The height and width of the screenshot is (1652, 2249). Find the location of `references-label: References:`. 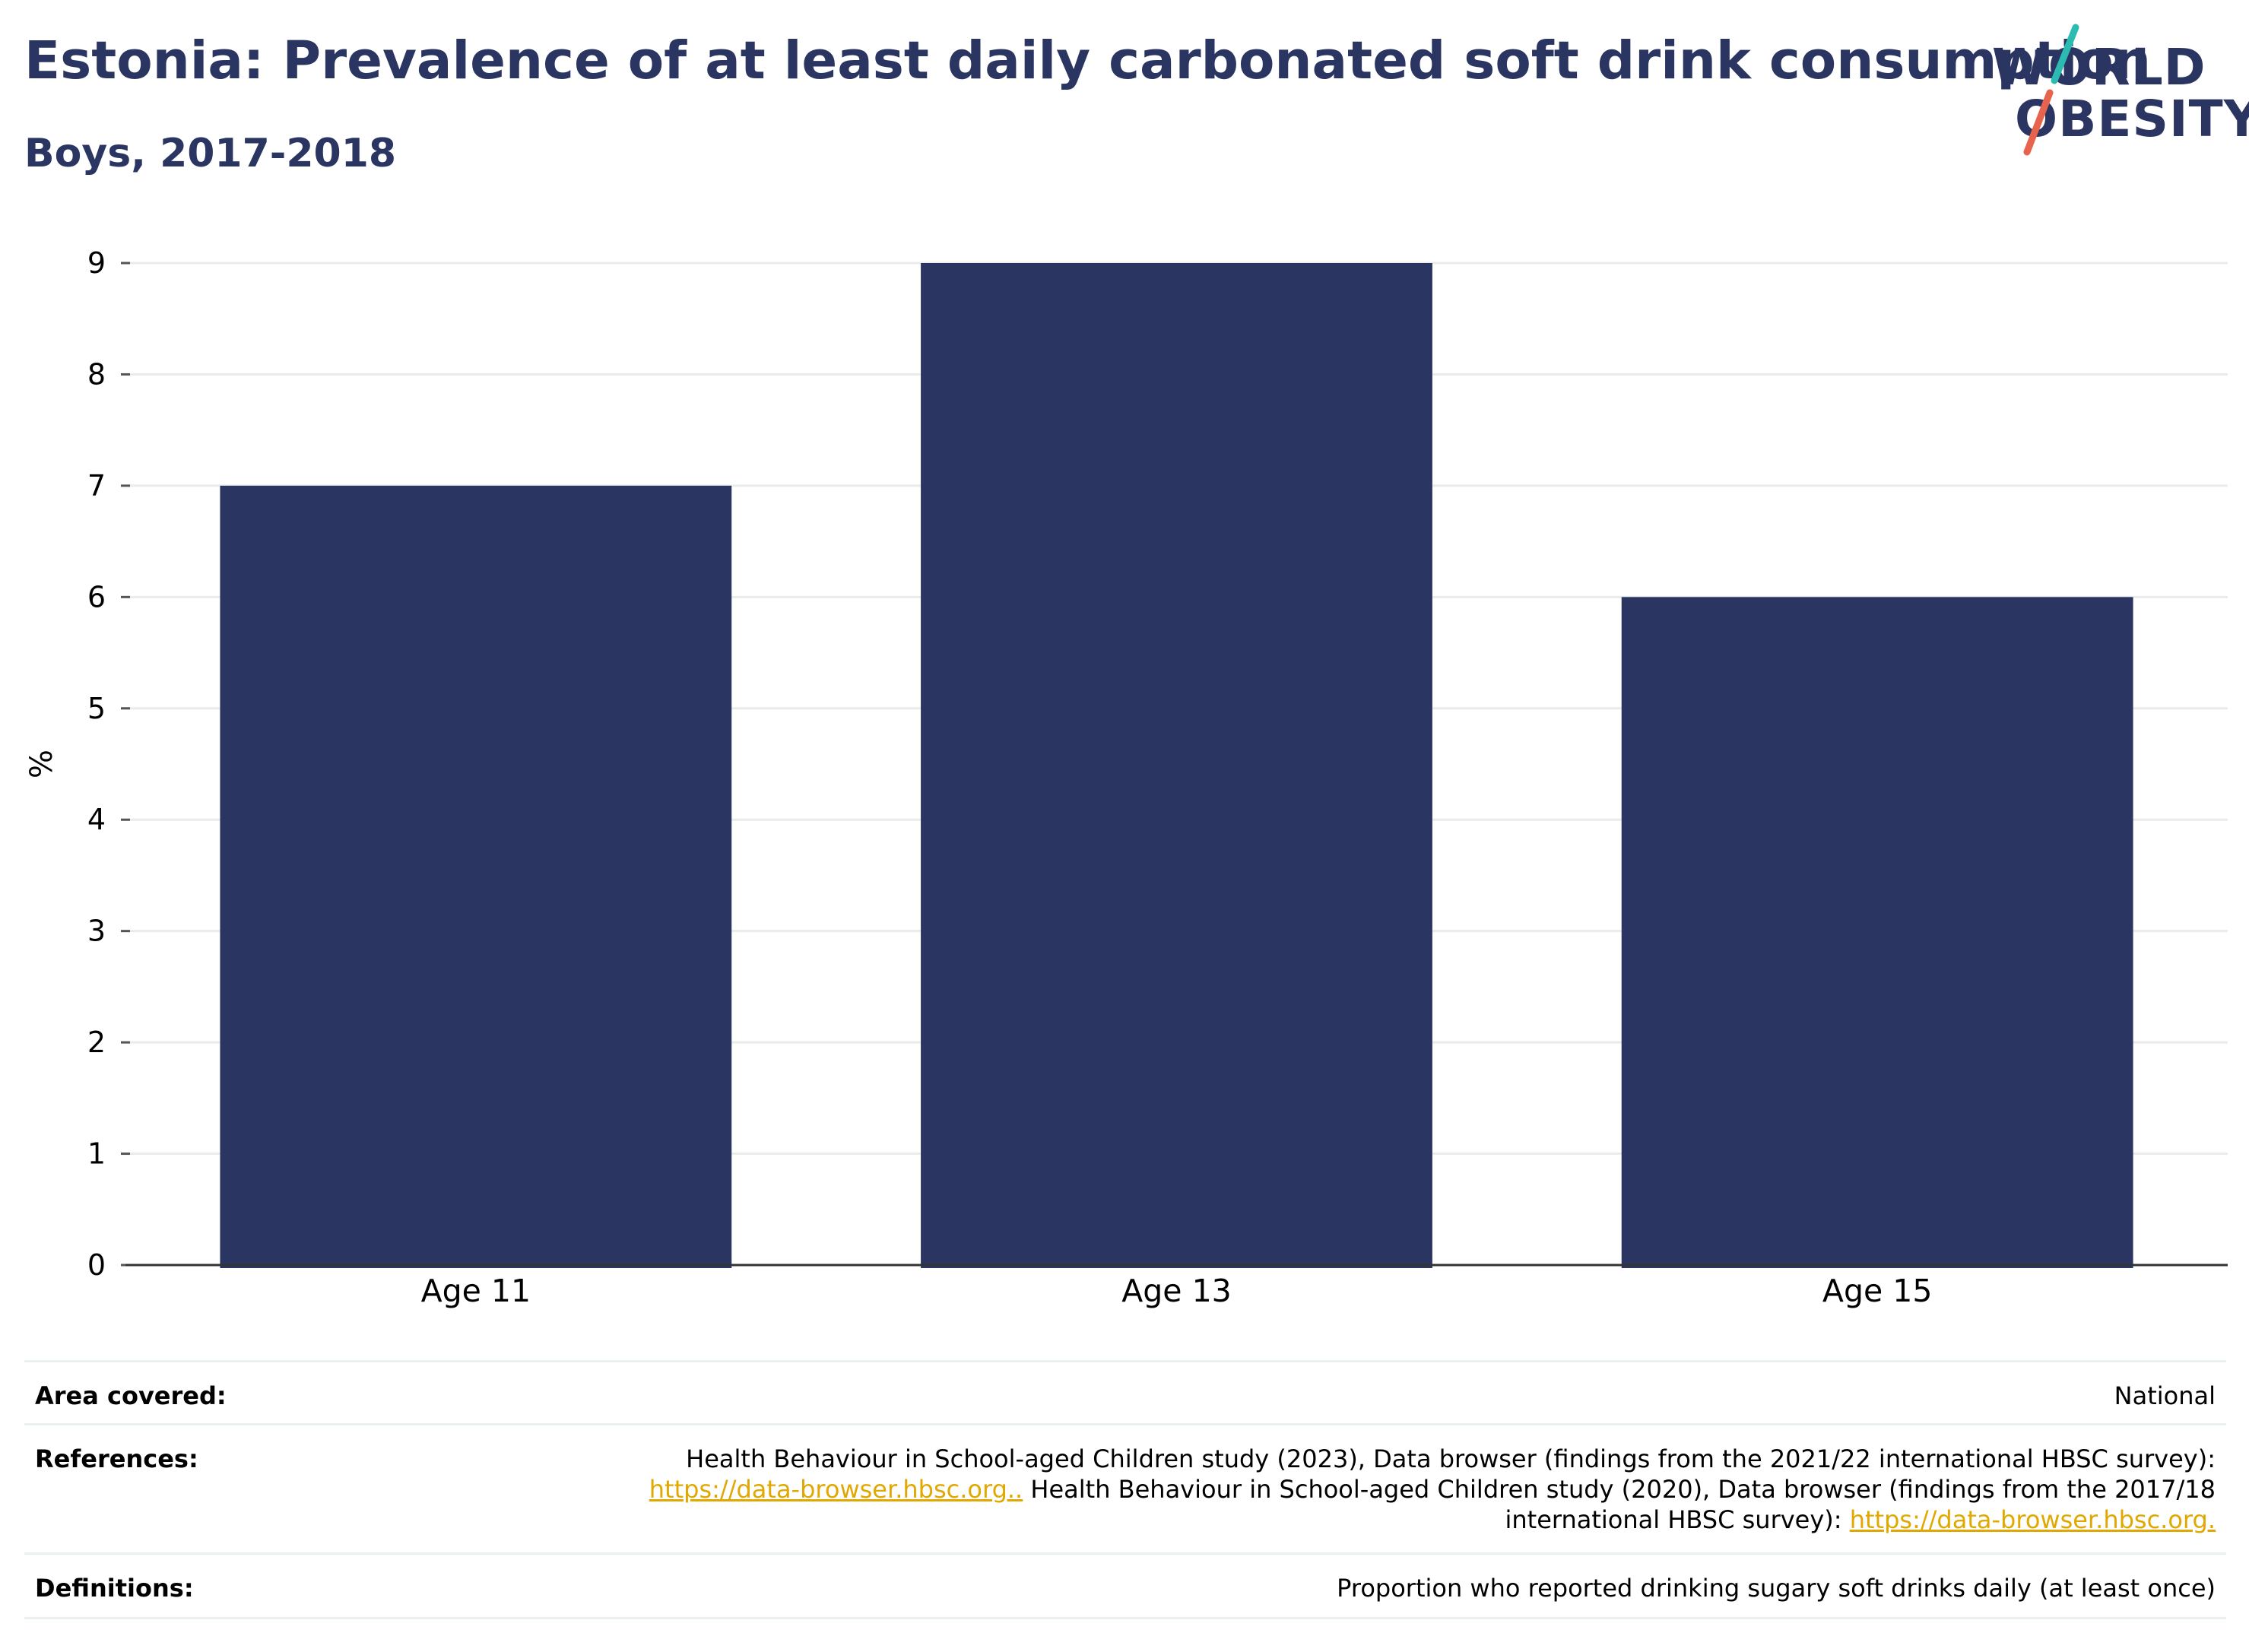

references-label: References: is located at coordinates (116, 1458).